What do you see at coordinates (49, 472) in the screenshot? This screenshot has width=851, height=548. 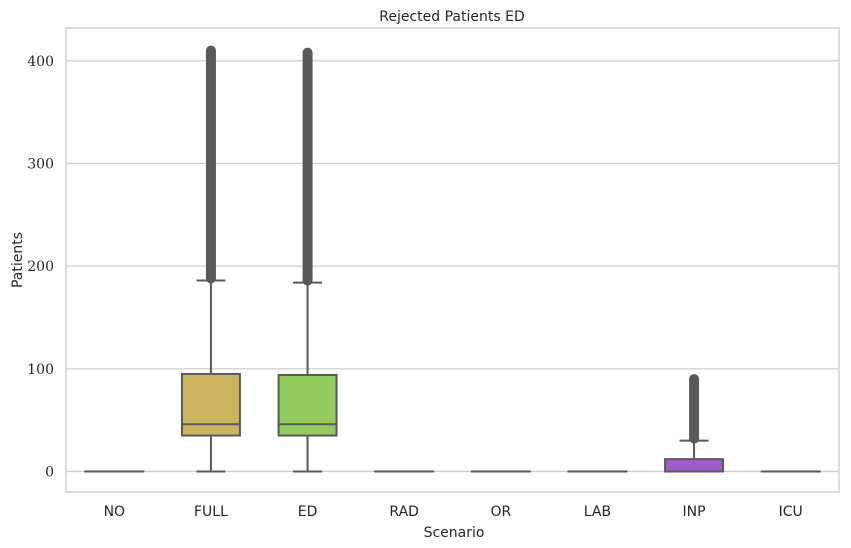 I see `y-tick-label: 0` at bounding box center [49, 472].